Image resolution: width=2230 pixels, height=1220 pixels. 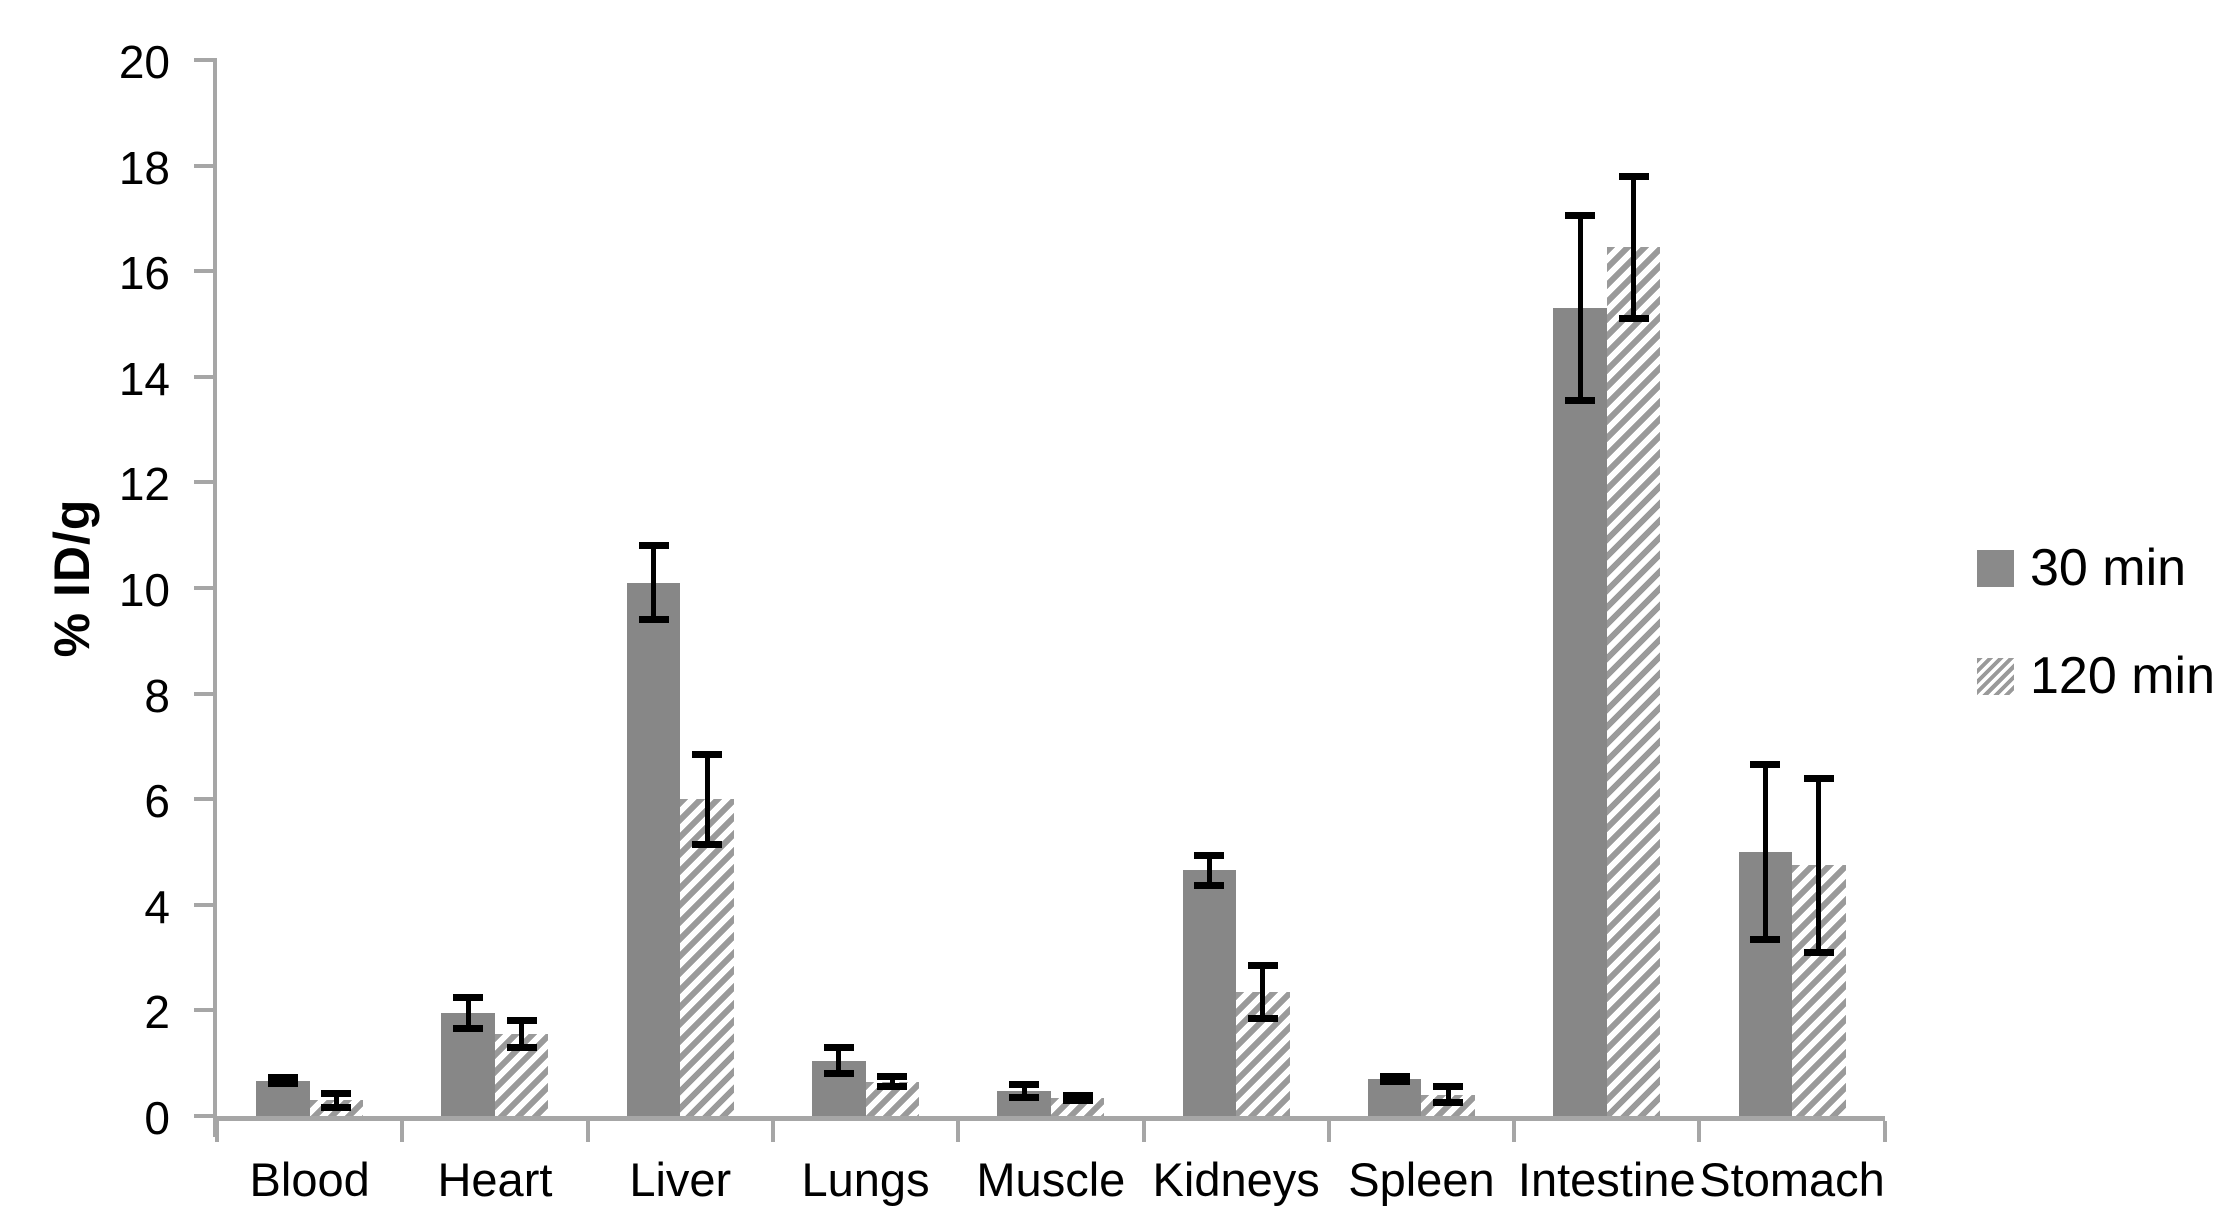 I want to click on y-axis, so click(x=215, y=597).